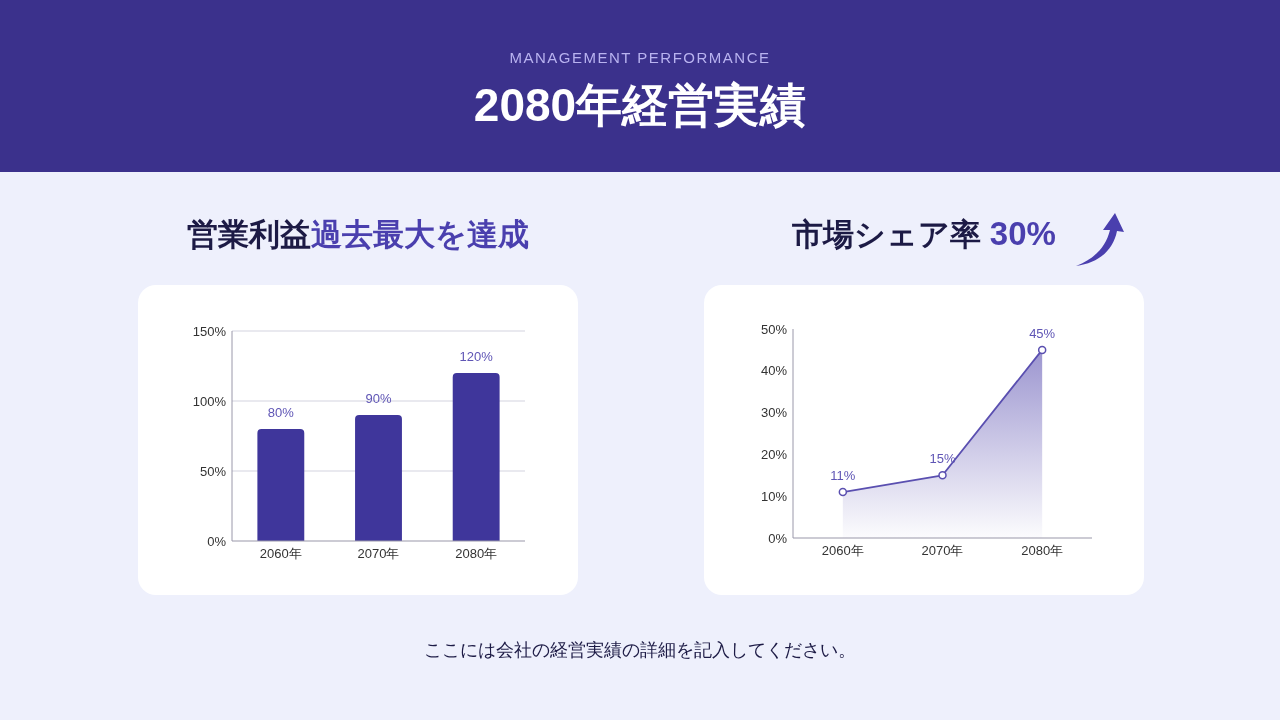 This screenshot has width=1280, height=720. Describe the element at coordinates (1042, 333) in the screenshot. I see `data-label: 45%` at that location.